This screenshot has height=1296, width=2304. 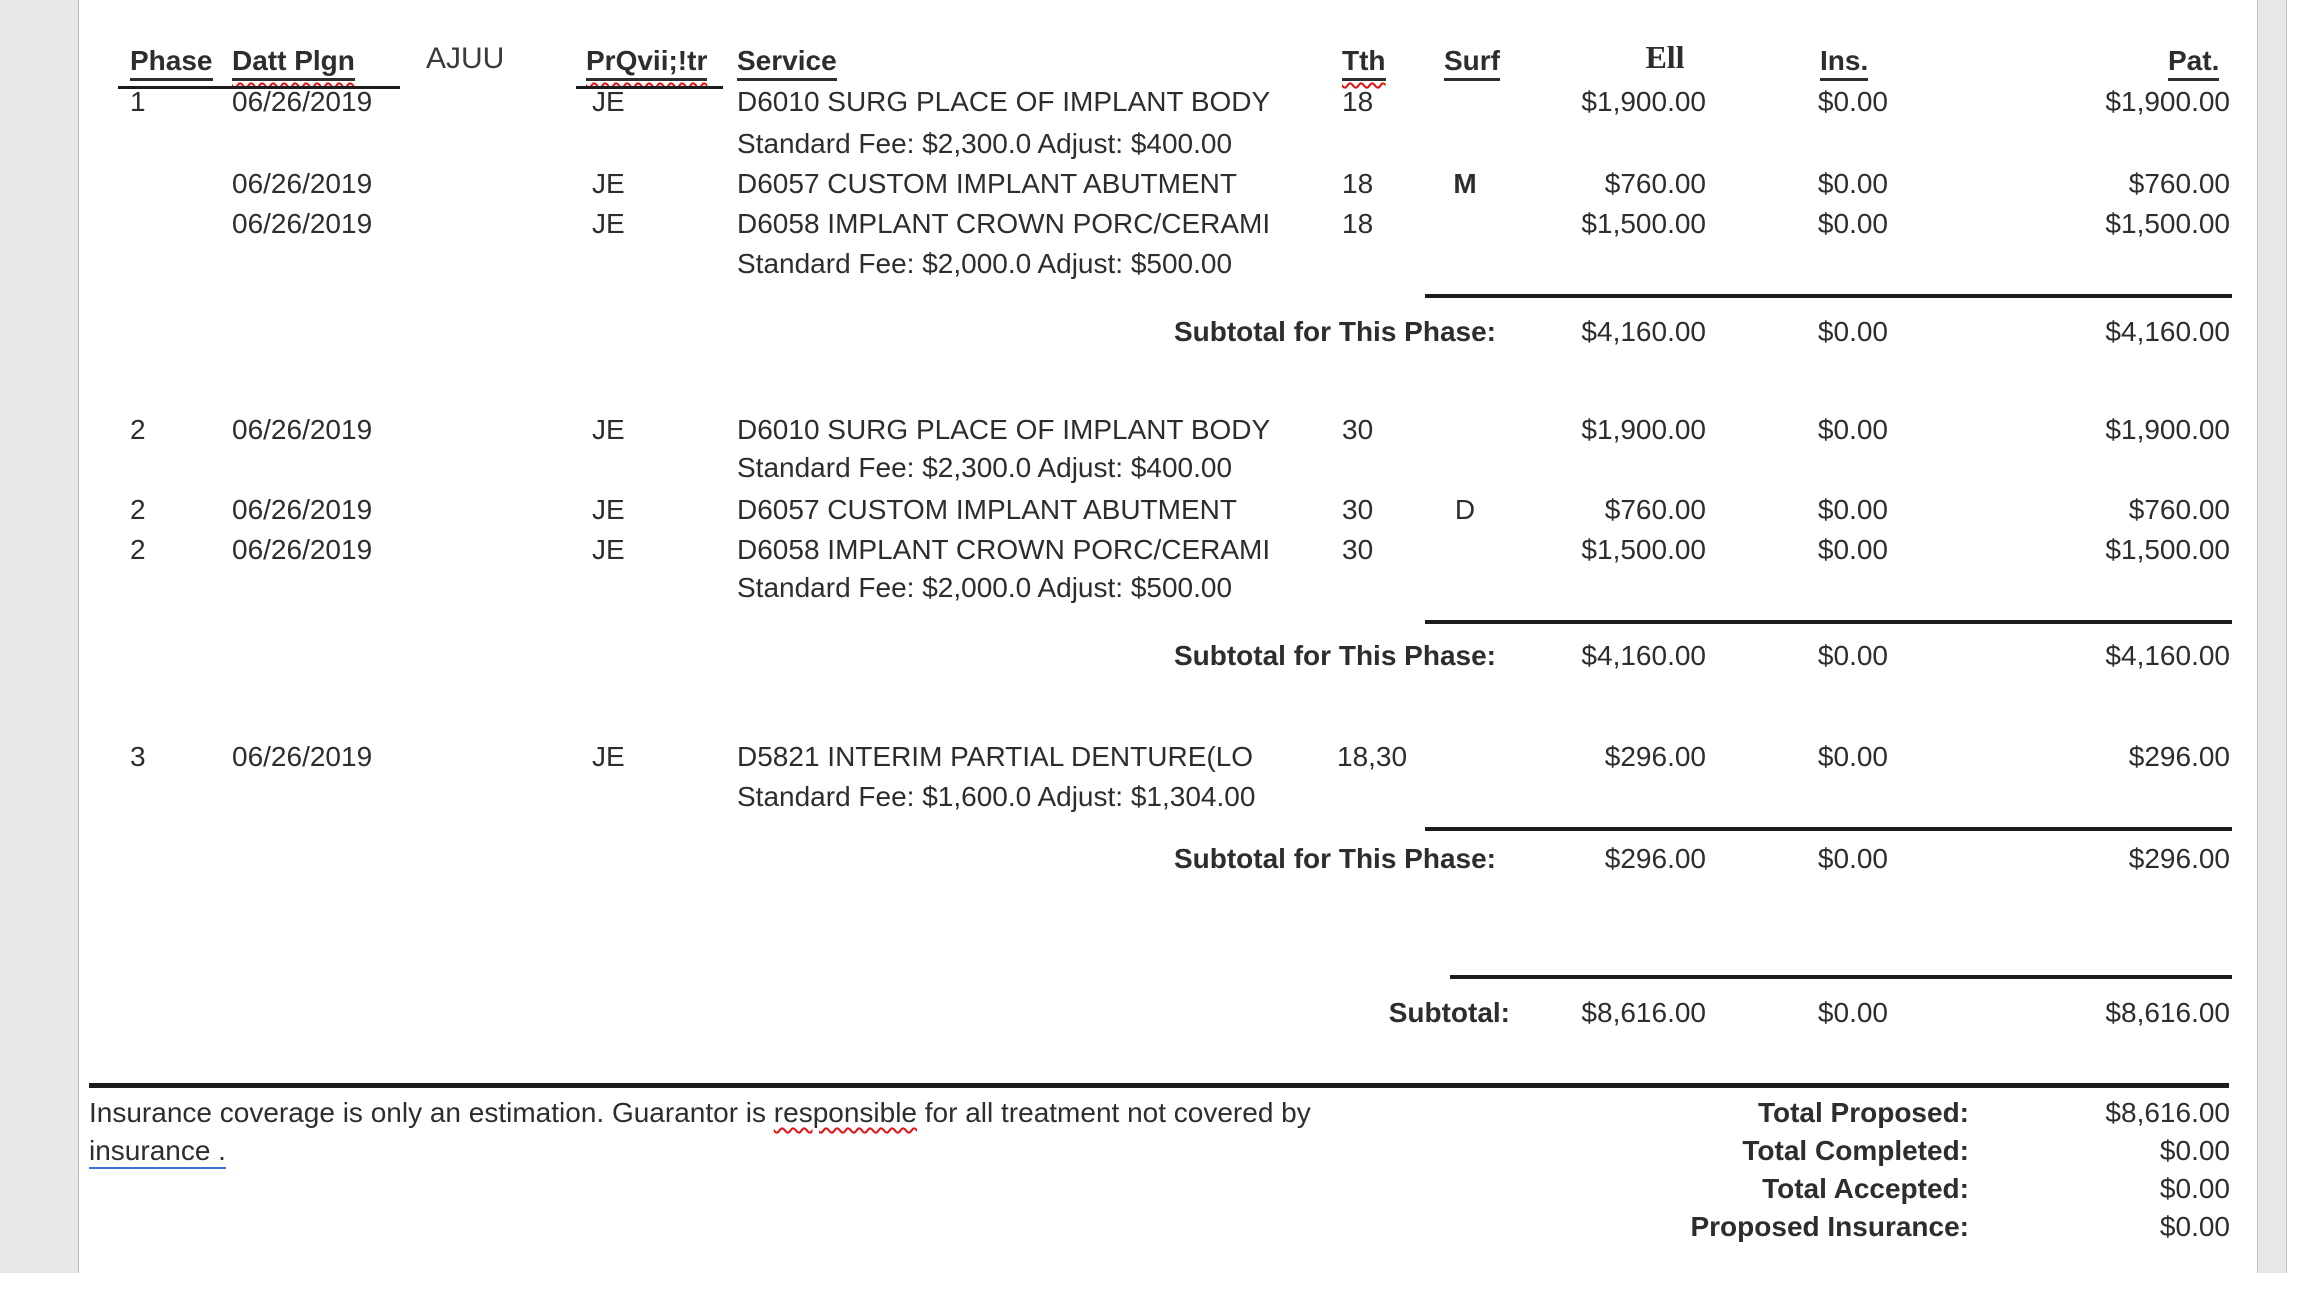 What do you see at coordinates (1829, 1226) in the screenshot?
I see `proposed-insurance-label: Proposed Insurance:` at bounding box center [1829, 1226].